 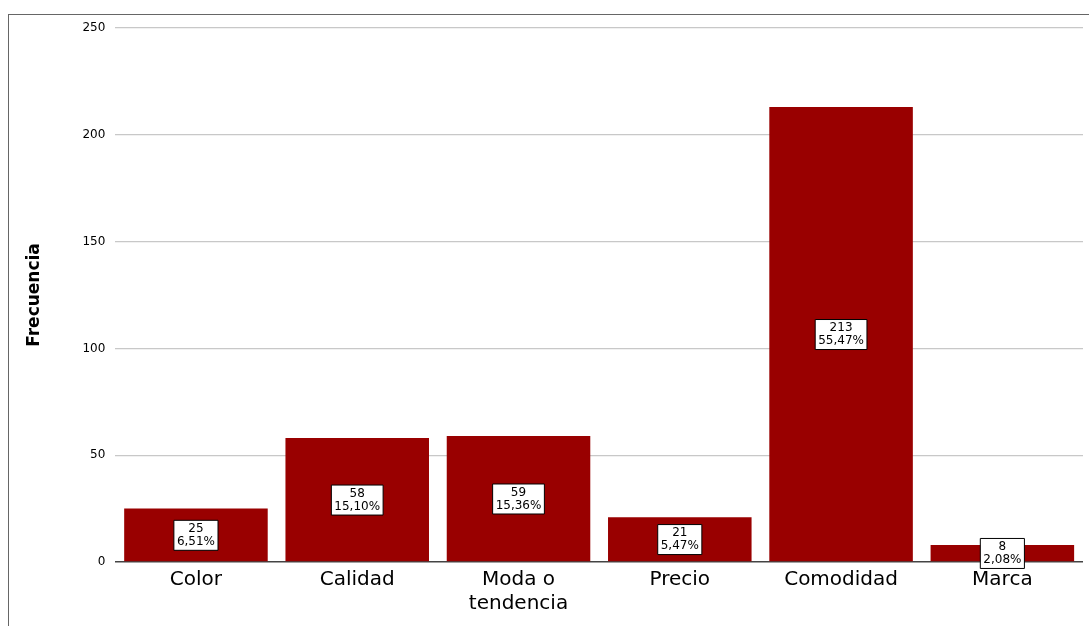 What do you see at coordinates (101, 561) in the screenshot?
I see `y-tick-label: 0` at bounding box center [101, 561].